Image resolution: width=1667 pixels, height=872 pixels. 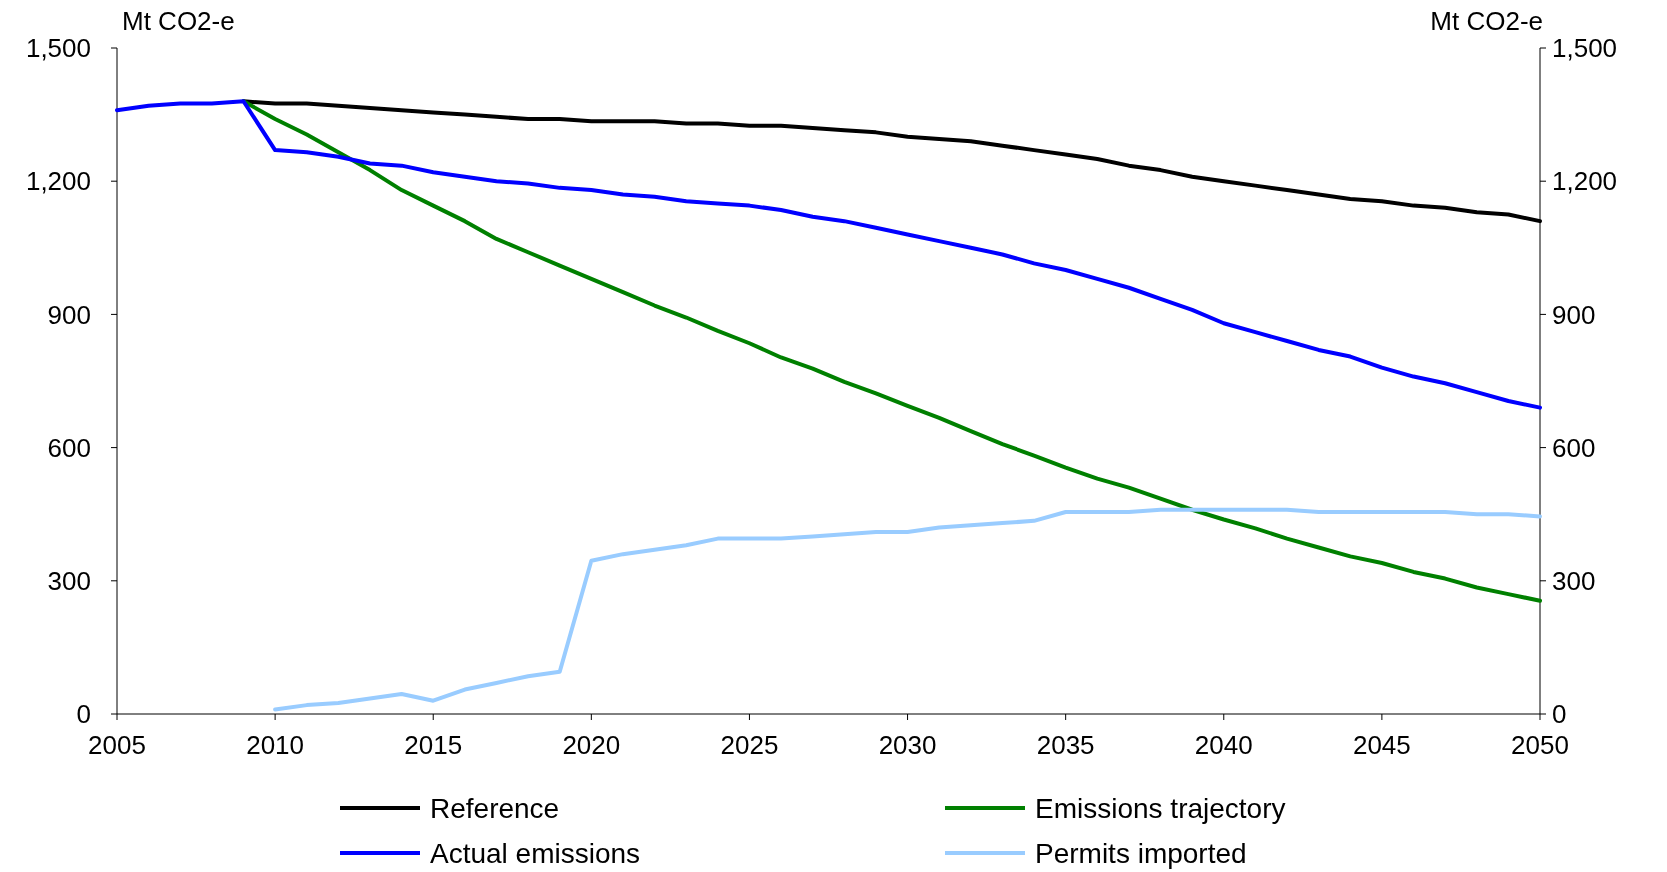 What do you see at coordinates (1585, 48) in the screenshot?
I see `y2-tick-label: 1,500` at bounding box center [1585, 48].